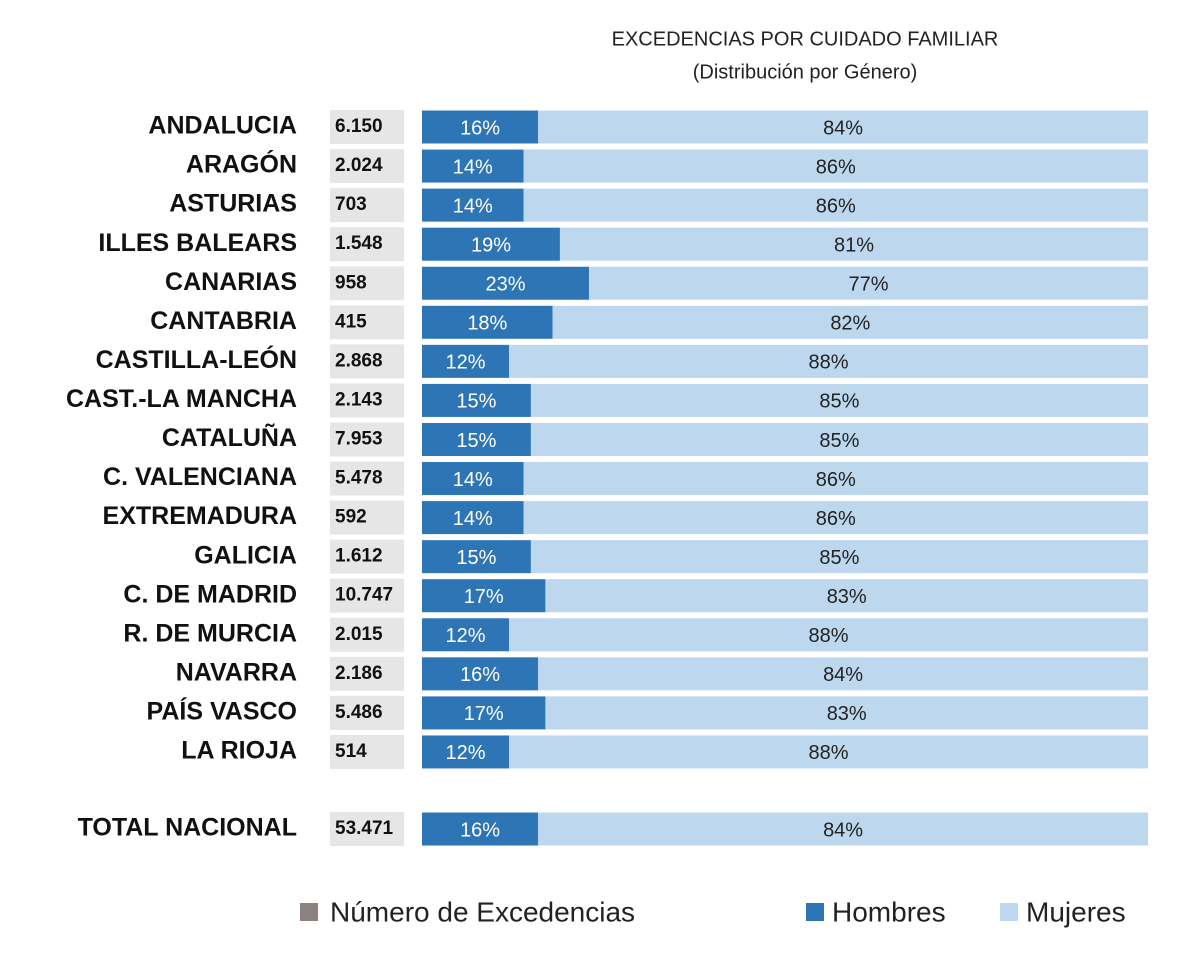  I want to click on category-label: EXTREMADURA, so click(200, 516).